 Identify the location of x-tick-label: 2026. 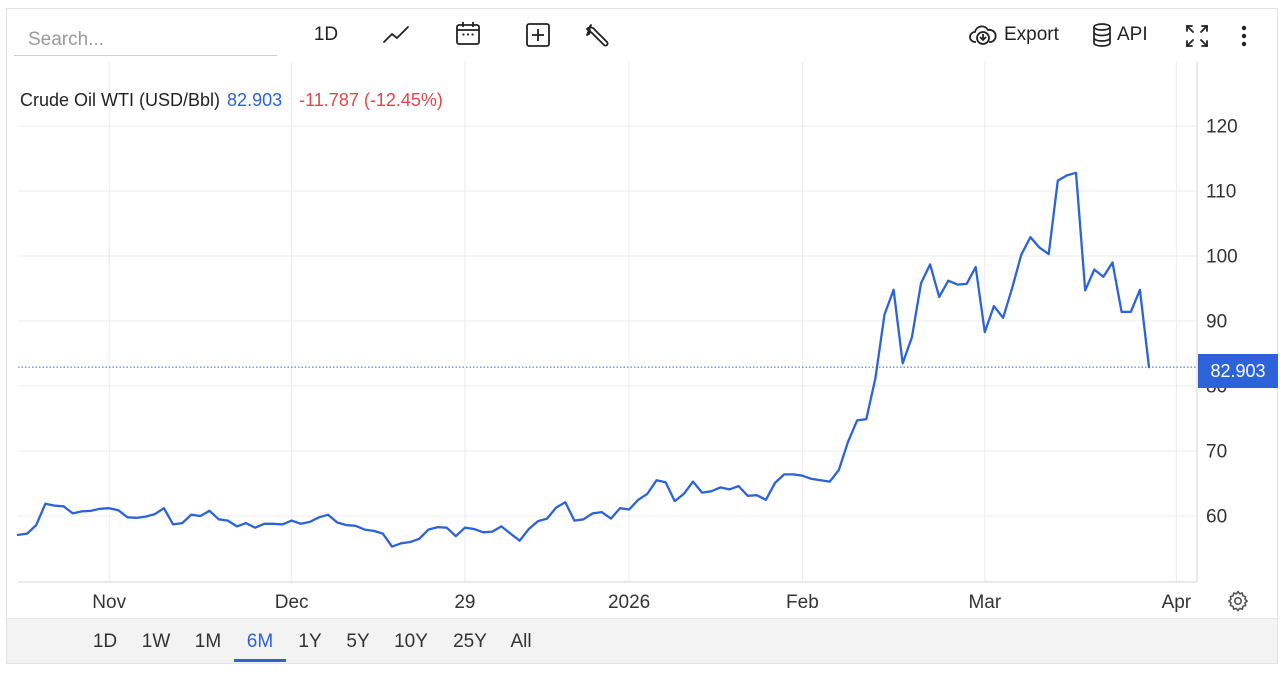
(629, 602).